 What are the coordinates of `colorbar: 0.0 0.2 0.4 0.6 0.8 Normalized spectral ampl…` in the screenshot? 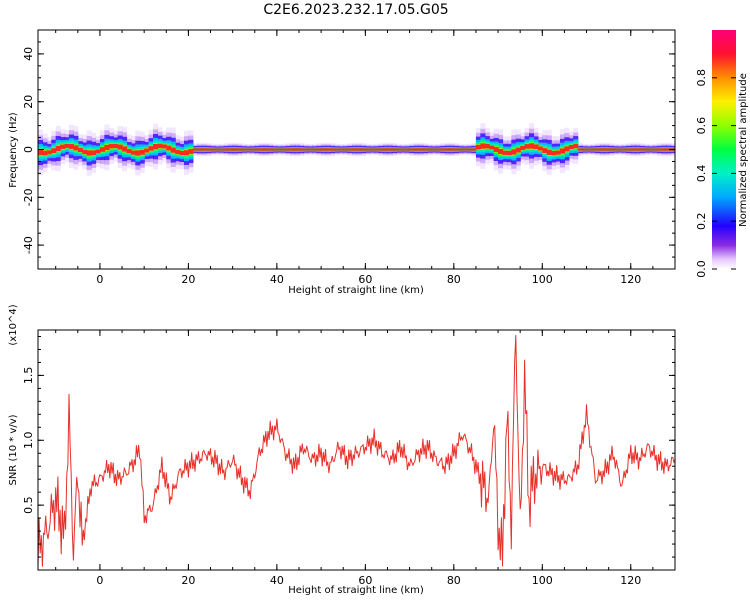 It's located at (722, 154).